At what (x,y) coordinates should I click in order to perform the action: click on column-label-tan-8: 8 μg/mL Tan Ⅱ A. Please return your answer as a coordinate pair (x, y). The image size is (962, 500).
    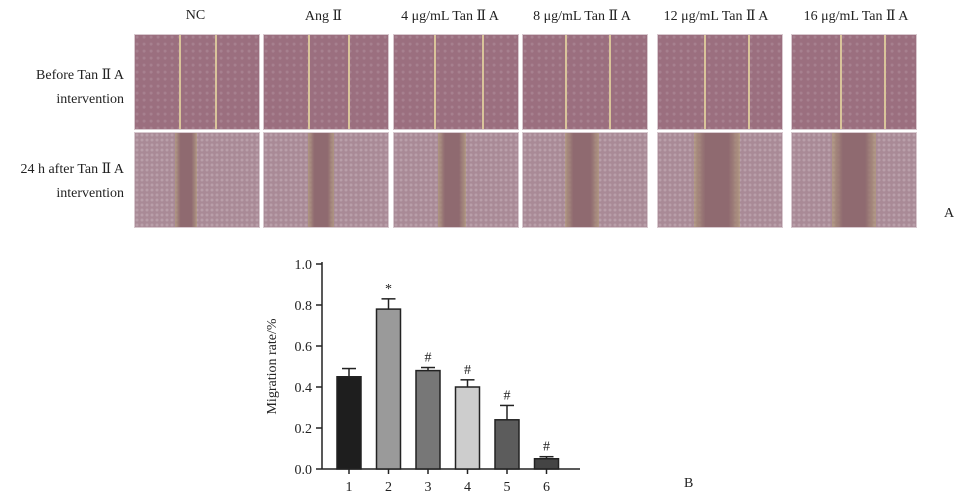
    Looking at the image, I should click on (582, 16).